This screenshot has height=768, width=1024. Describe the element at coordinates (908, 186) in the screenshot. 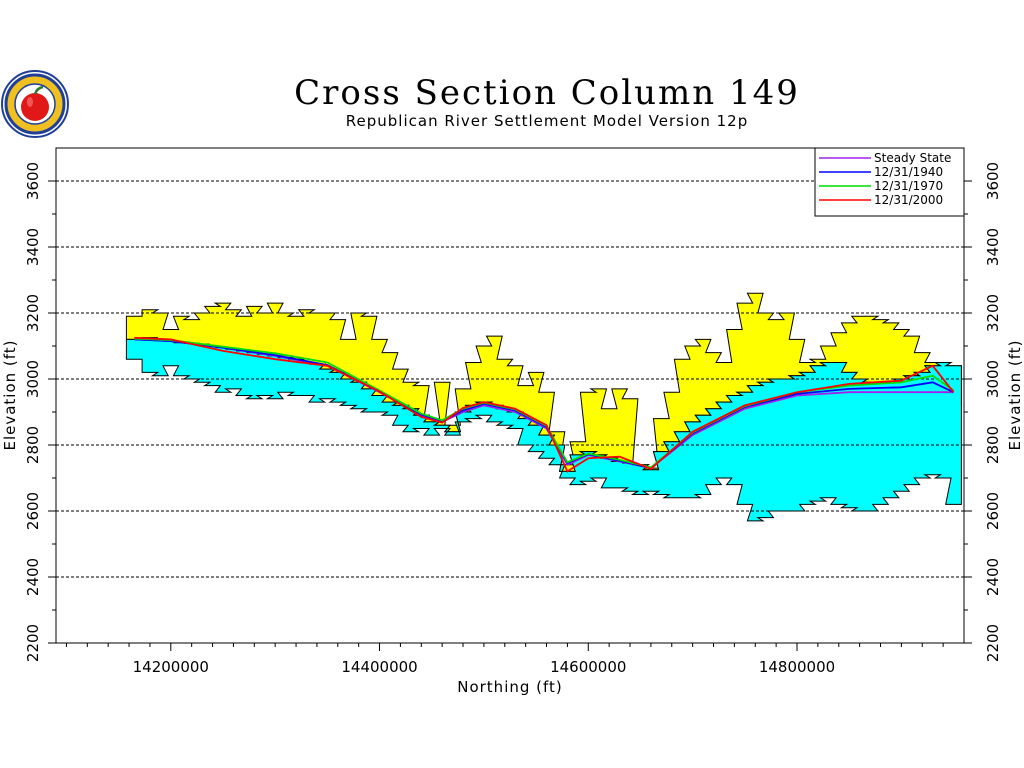

I see `legend-entry: 12/31/1970` at that location.